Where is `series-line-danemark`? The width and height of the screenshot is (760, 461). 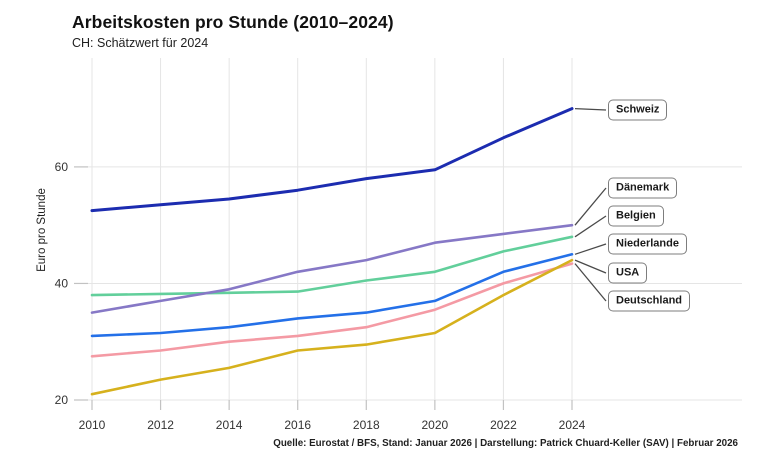
series-line-danemark is located at coordinates (332, 268).